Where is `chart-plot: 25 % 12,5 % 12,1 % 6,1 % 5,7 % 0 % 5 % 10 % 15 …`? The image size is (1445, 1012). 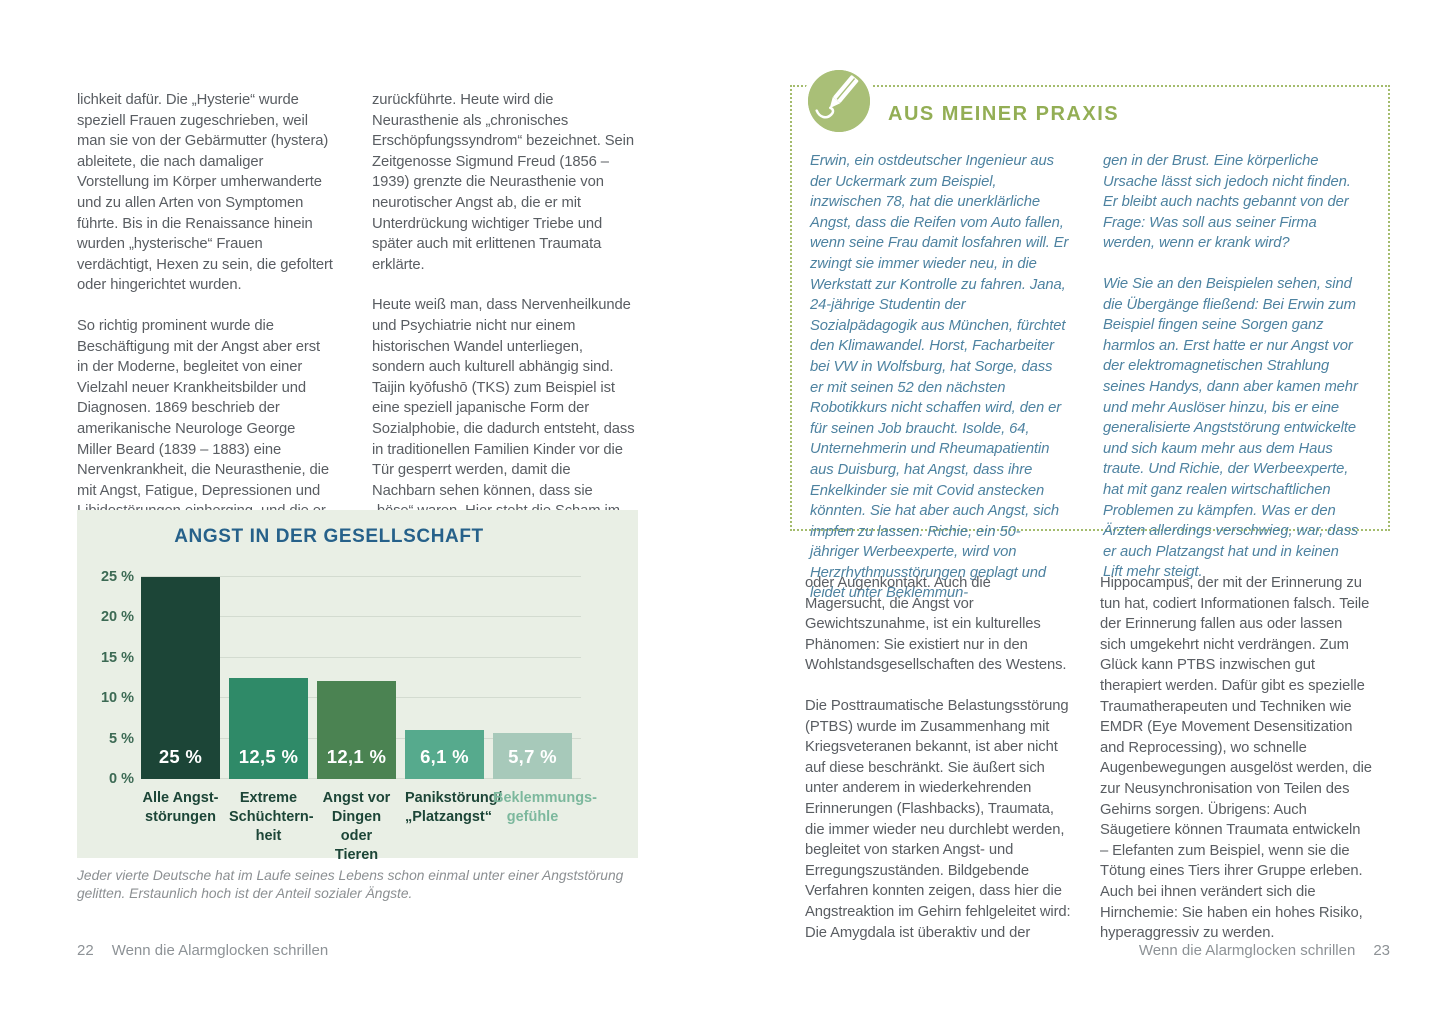
chart-plot: 25 % 12,5 % 12,1 % 6,1 % 5,7 % 0 % 5 % 10 % 15 … is located at coordinates (341, 678).